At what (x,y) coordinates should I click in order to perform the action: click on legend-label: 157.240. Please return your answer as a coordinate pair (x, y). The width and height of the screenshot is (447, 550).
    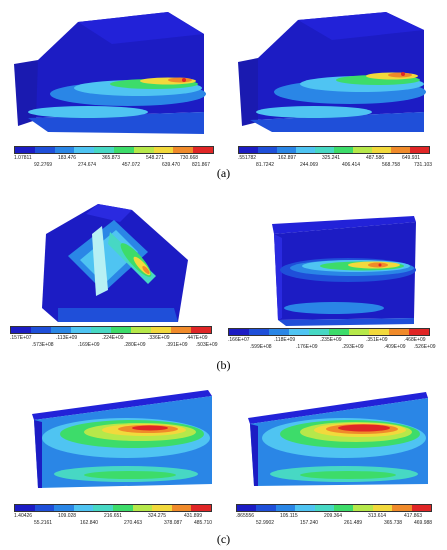
    Looking at the image, I should click on (309, 523).